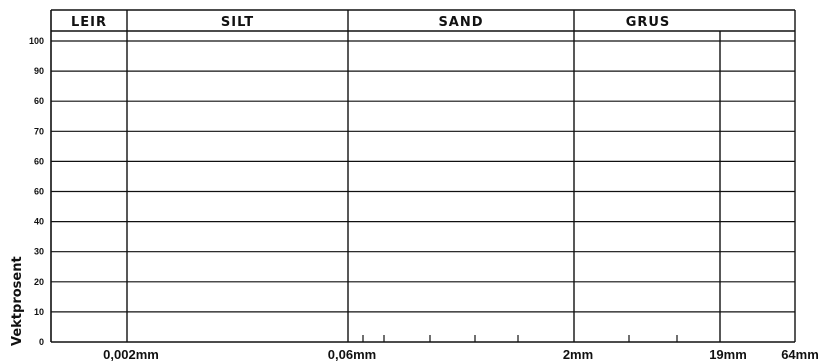 The width and height of the screenshot is (822, 362). Describe the element at coordinates (352, 354) in the screenshot. I see `x-tick-label-1: 0,06mm` at that location.